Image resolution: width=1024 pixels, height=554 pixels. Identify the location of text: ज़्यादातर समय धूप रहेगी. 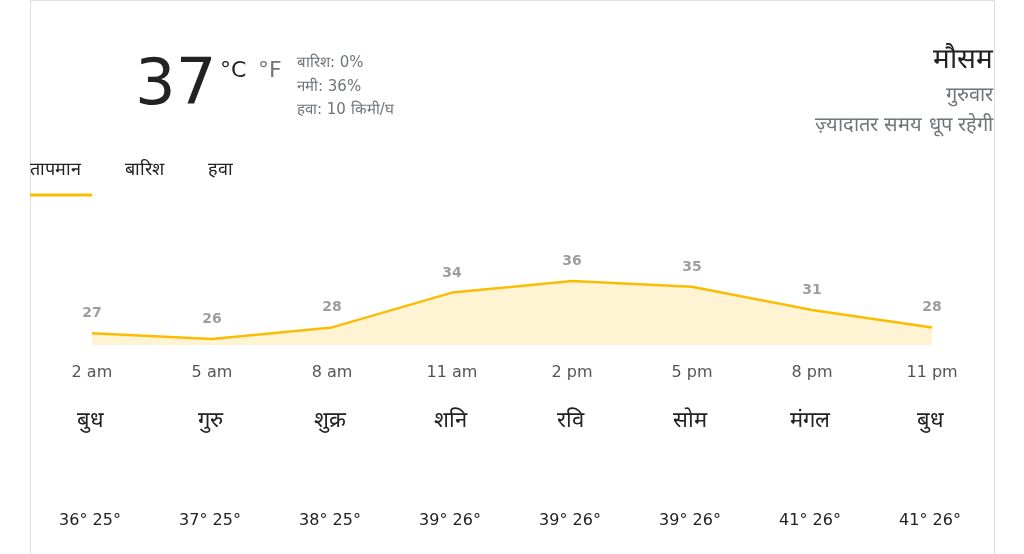
(904, 124).